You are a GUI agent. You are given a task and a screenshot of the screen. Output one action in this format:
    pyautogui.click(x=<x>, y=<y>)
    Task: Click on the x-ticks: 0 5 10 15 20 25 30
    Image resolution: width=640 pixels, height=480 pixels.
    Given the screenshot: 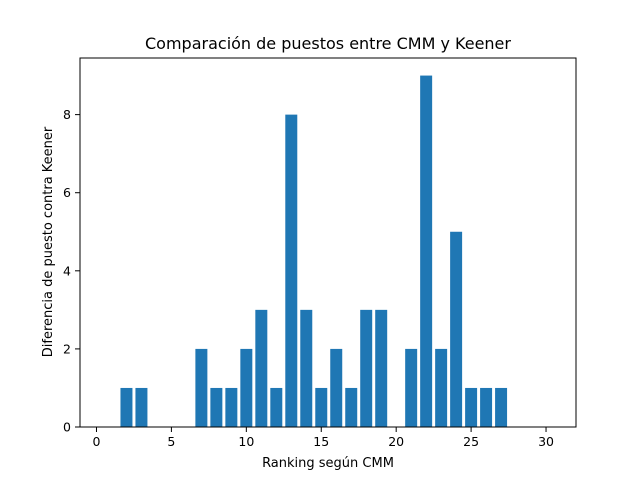 What is the action you would take?
    pyautogui.click(x=323, y=438)
    